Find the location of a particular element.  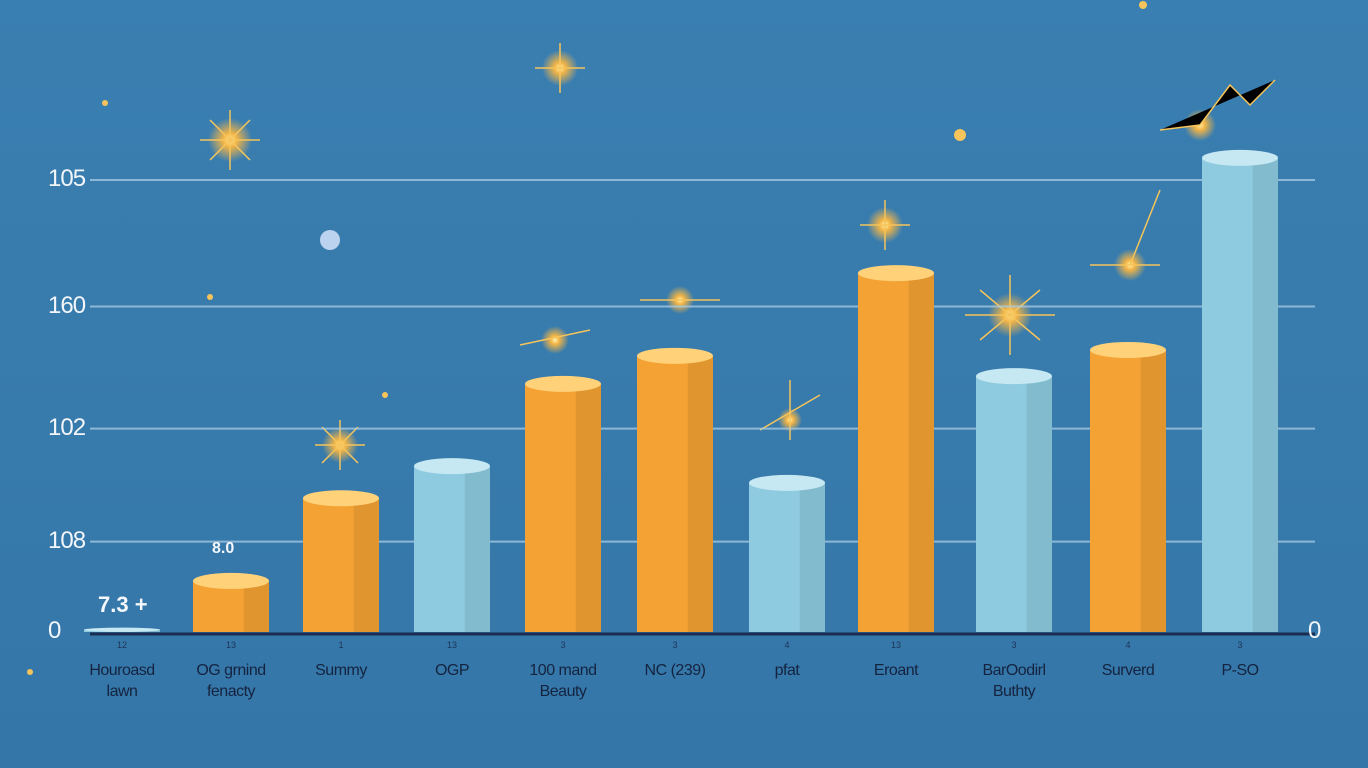

annotation: 8.0 is located at coordinates (223, 548).